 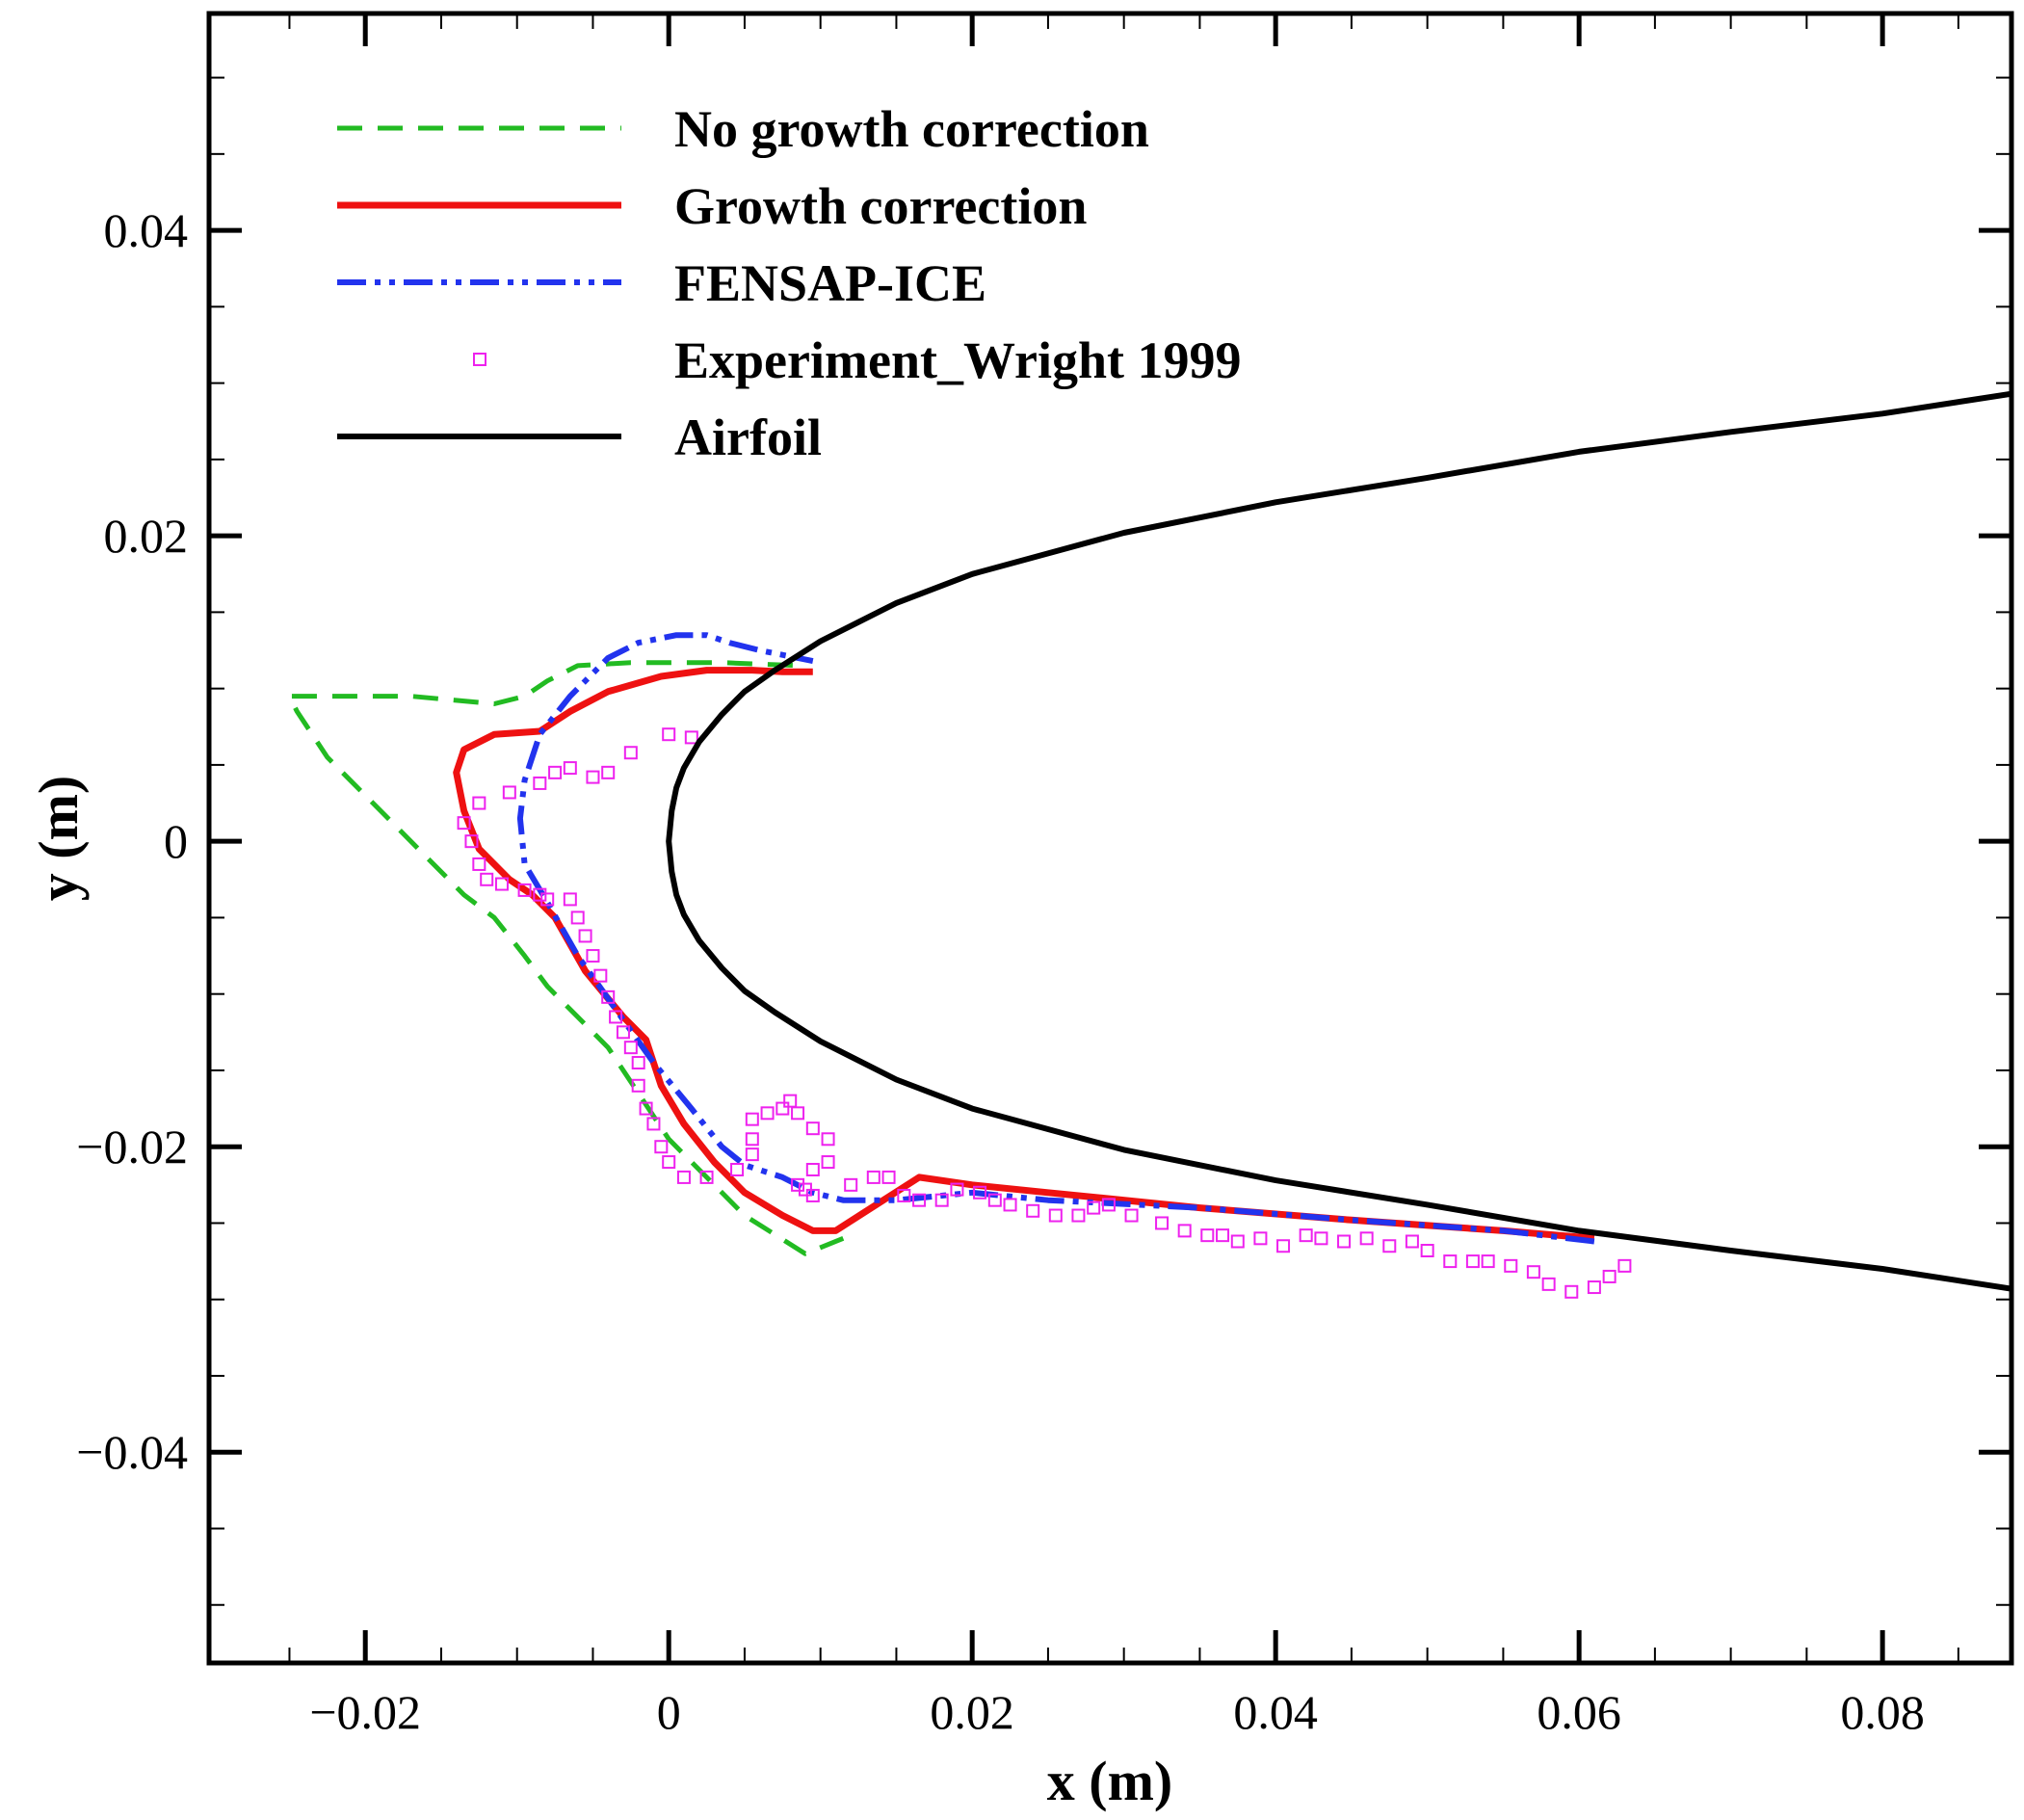 I want to click on legend-item-airfoil: Airfoil, so click(x=580, y=438).